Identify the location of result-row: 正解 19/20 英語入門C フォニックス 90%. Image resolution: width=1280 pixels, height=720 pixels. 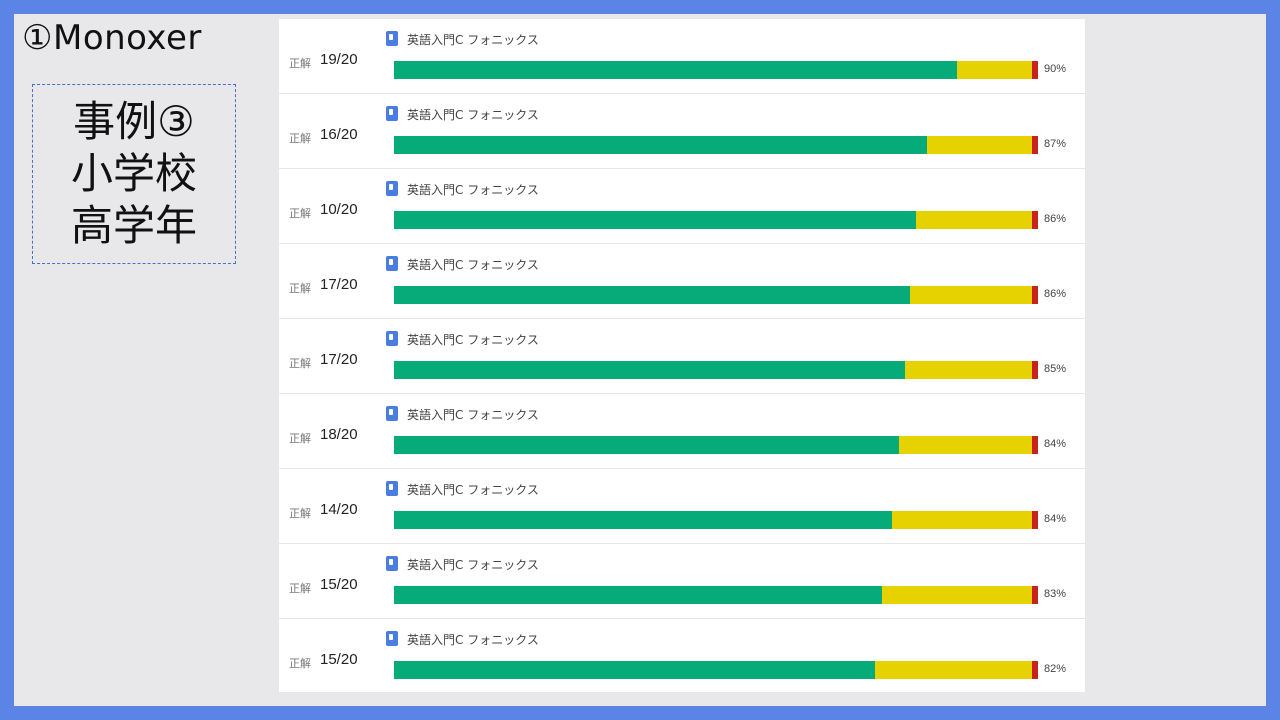
(682, 56).